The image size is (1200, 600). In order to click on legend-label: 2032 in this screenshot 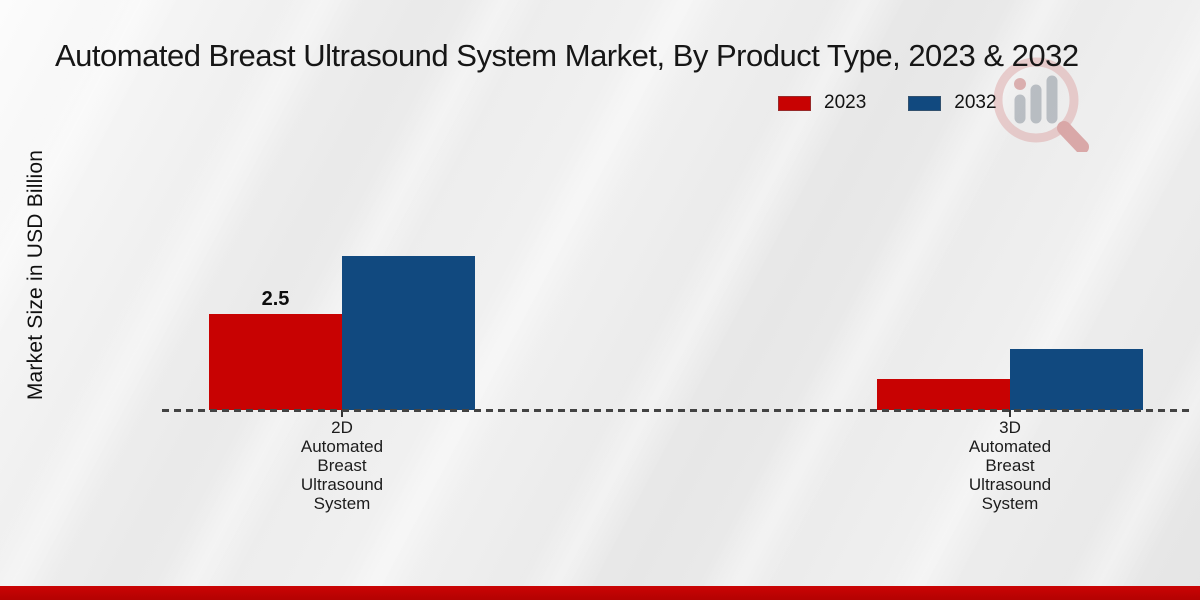, I will do `click(975, 102)`.